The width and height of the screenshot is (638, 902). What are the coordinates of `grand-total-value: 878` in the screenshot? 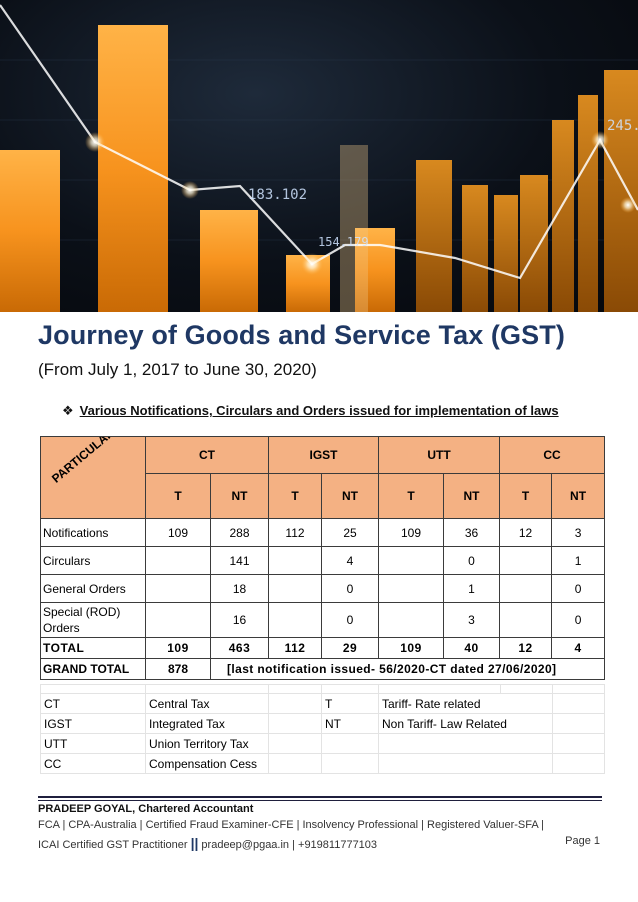 It's located at (178, 669).